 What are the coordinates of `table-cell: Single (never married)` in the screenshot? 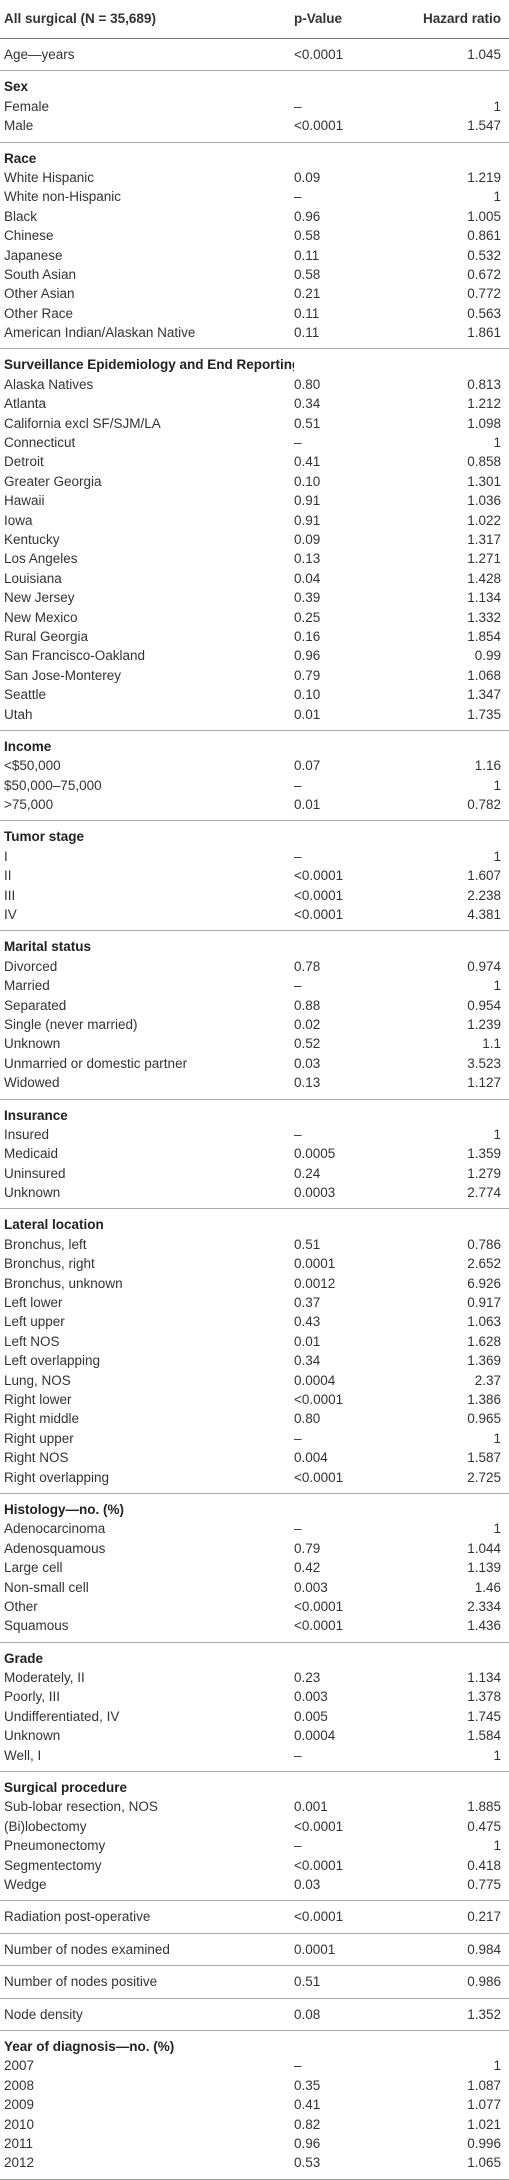 It's located at (71, 1024).